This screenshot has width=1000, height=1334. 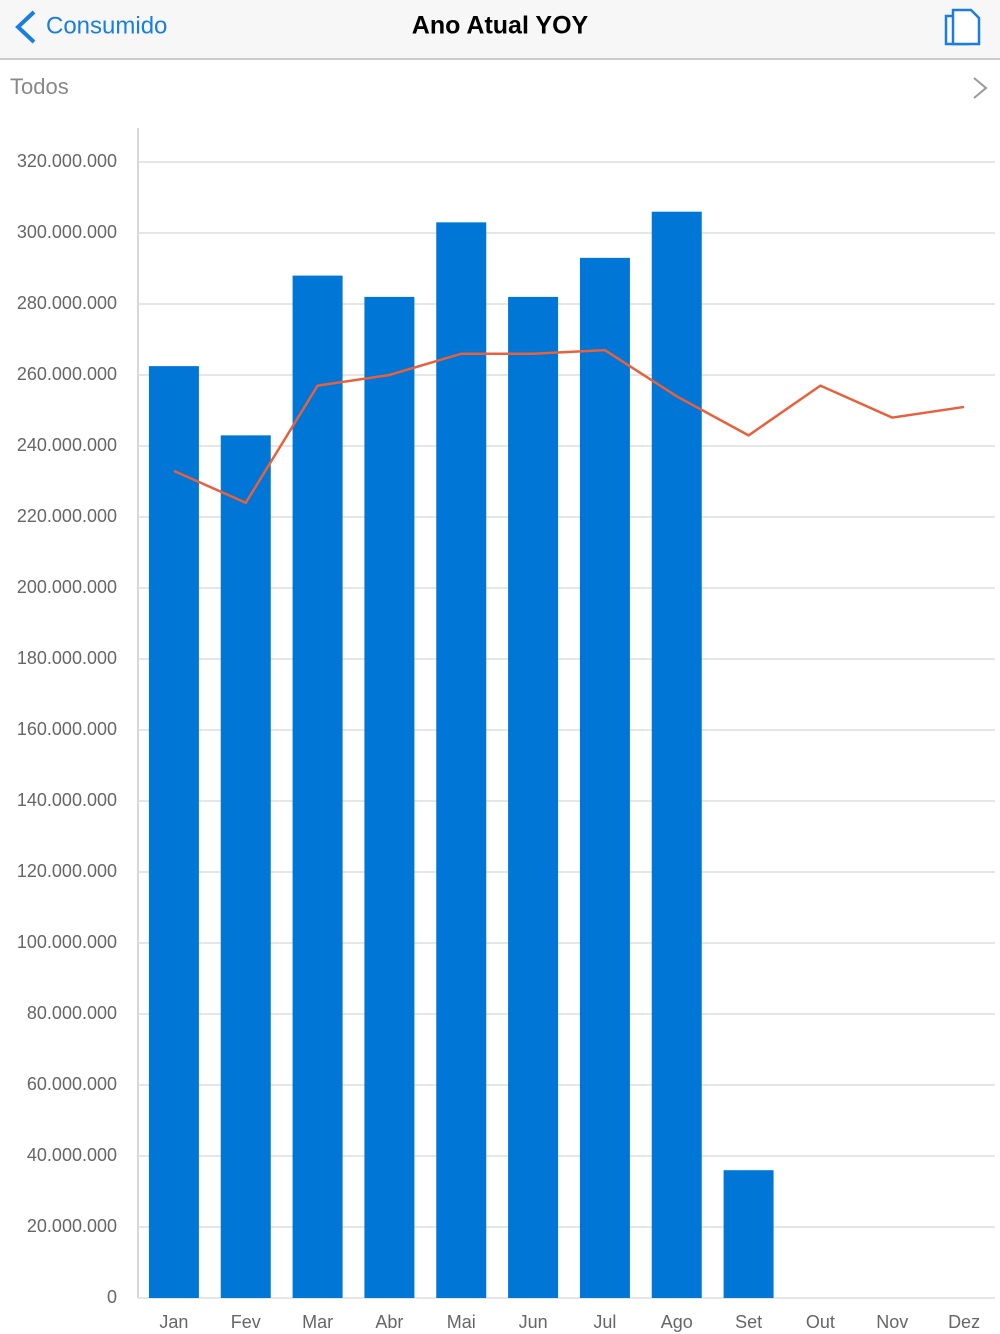 What do you see at coordinates (389, 1322) in the screenshot?
I see `x-tick-label: Abr` at bounding box center [389, 1322].